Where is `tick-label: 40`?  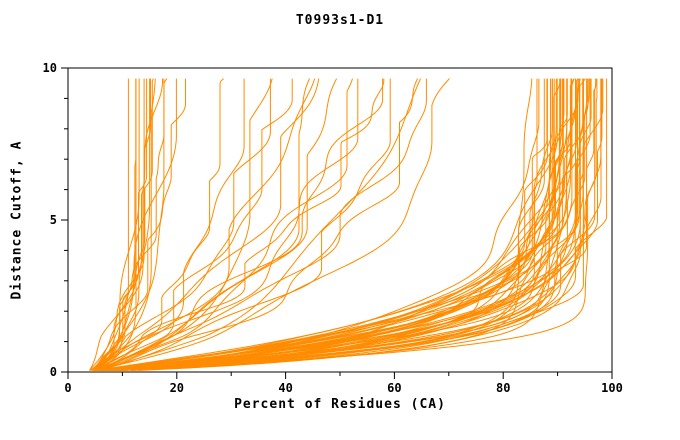 tick-label: 40 is located at coordinates (285, 388).